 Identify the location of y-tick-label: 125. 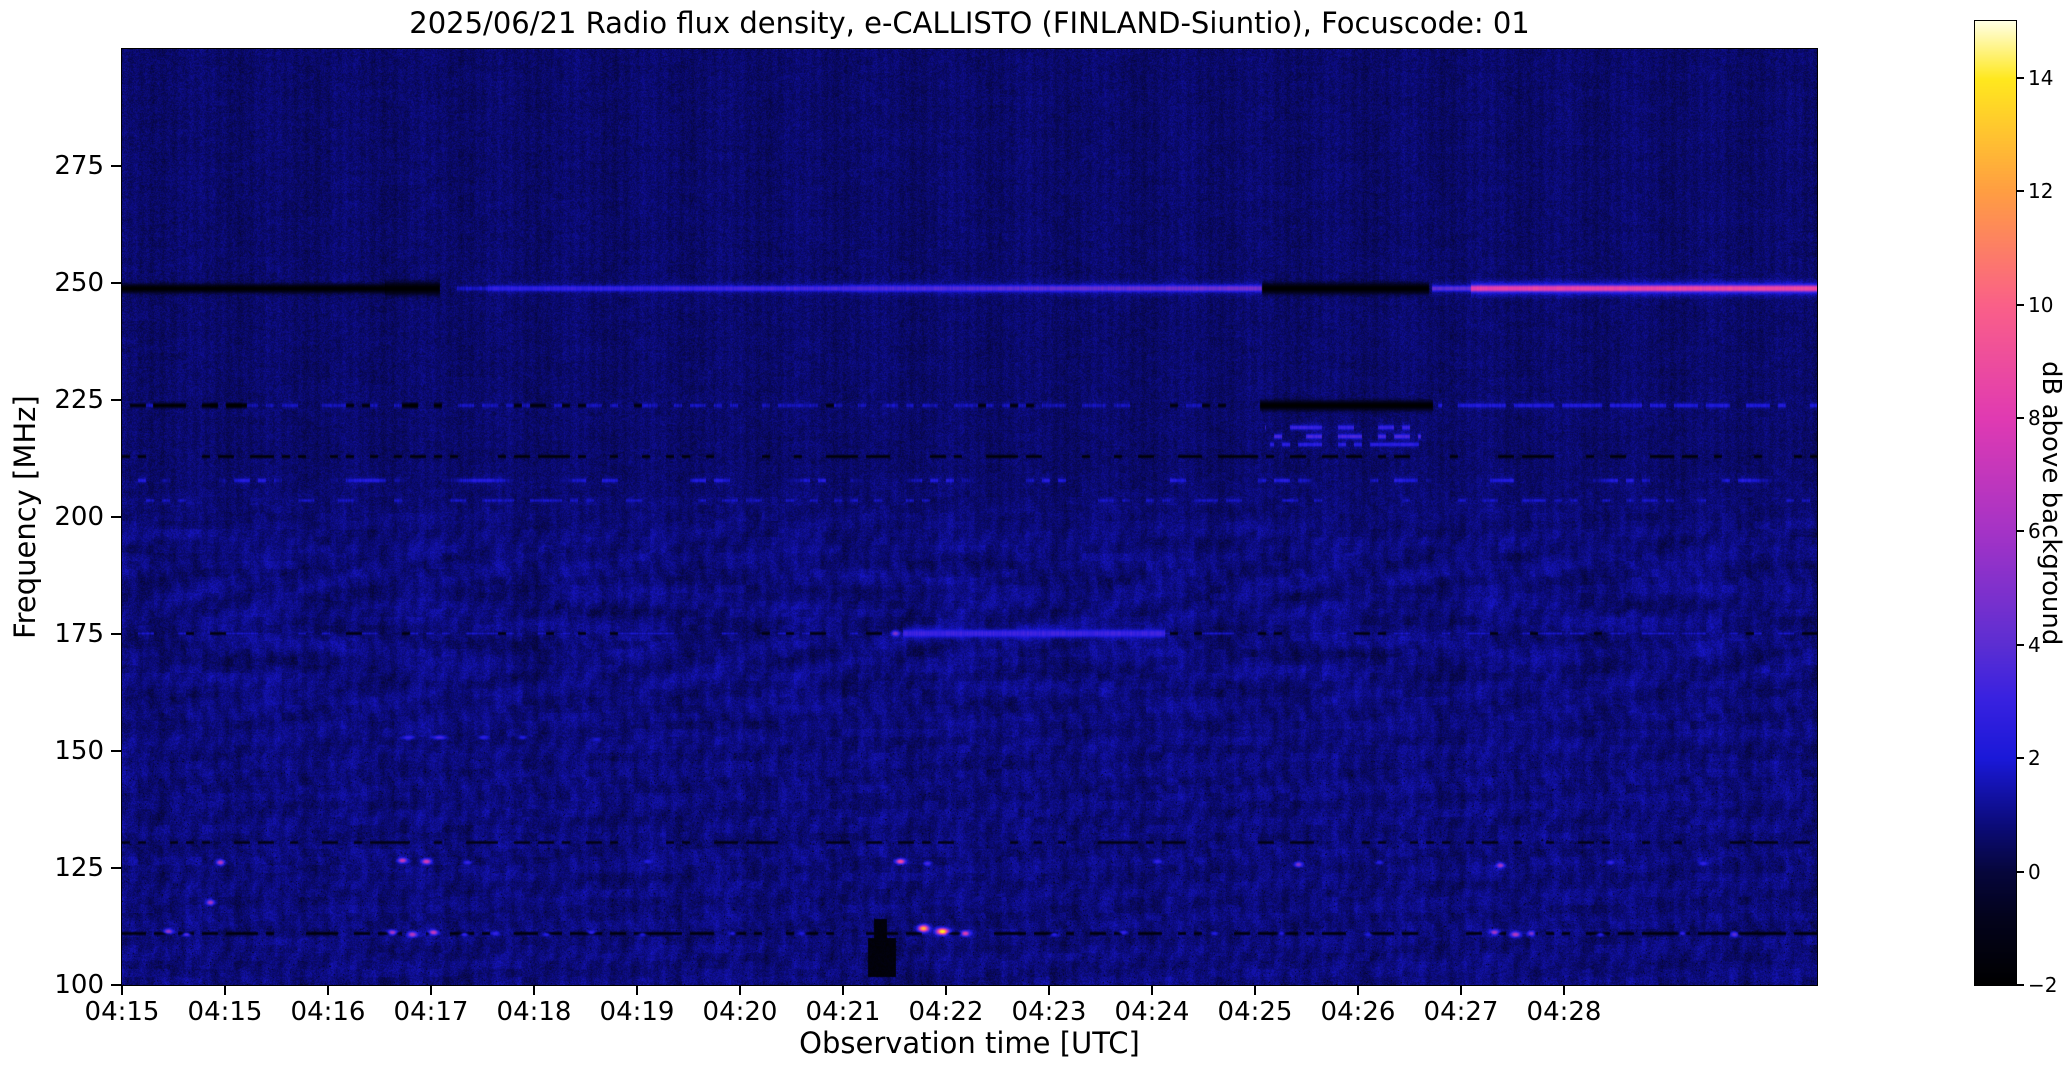
(79, 868).